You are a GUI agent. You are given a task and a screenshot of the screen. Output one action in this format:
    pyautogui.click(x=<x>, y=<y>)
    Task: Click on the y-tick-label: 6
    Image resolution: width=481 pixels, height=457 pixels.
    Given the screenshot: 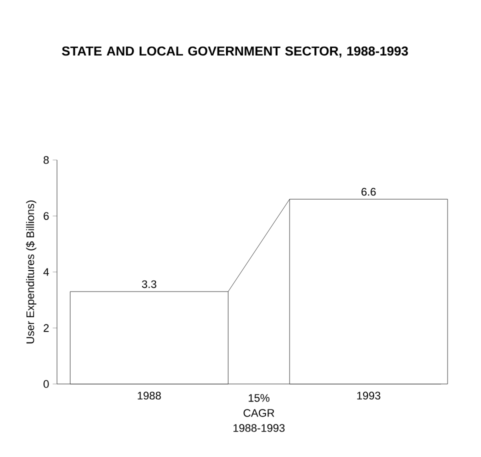 What is the action you would take?
    pyautogui.click(x=46, y=216)
    